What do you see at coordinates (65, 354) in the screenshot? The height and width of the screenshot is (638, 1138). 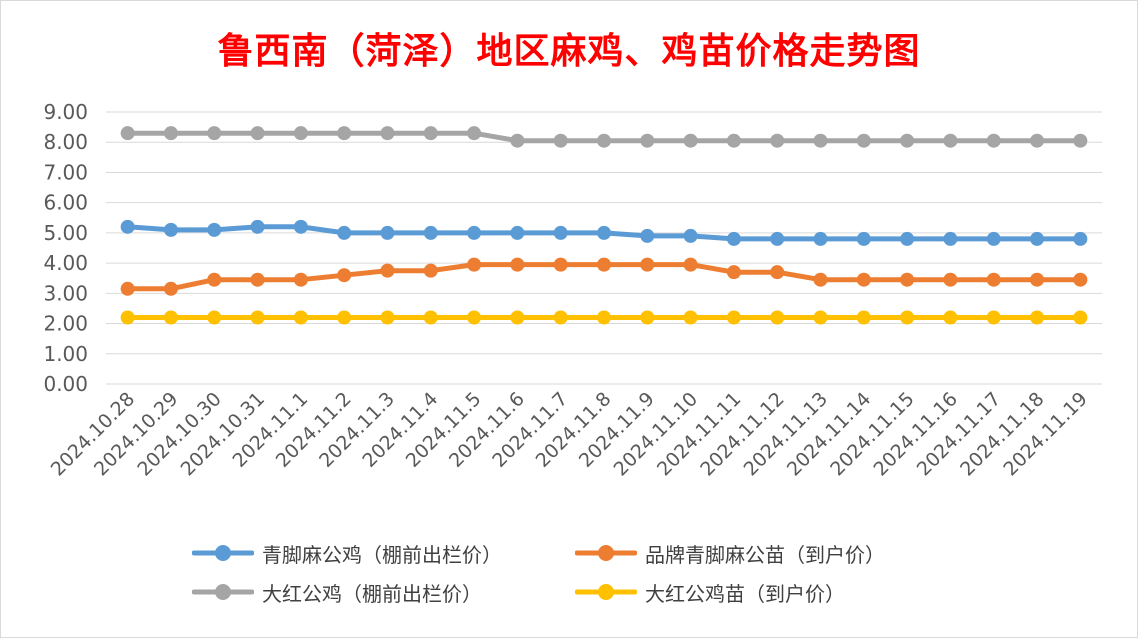 I see `y-tick-label: 1.00` at bounding box center [65, 354].